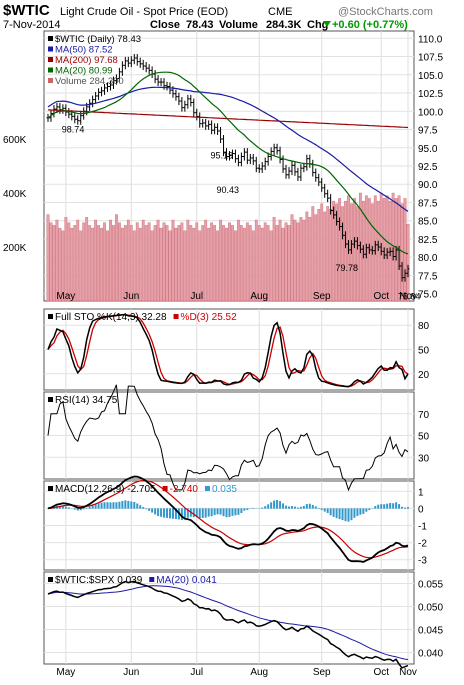 The image size is (464, 685). Describe the element at coordinates (196, 672) in the screenshot. I see `month-label: Jul` at that location.